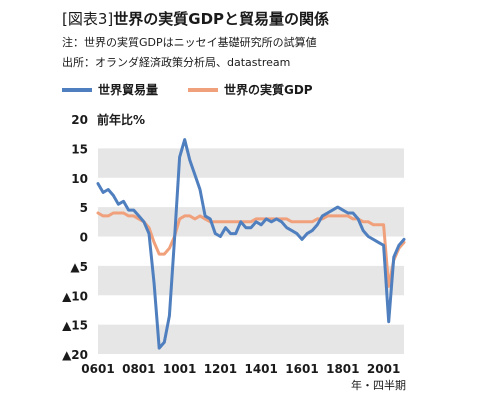 The image size is (478, 409). What do you see at coordinates (84, 238) in the screenshot?
I see `y-tick-label: 0` at bounding box center [84, 238].